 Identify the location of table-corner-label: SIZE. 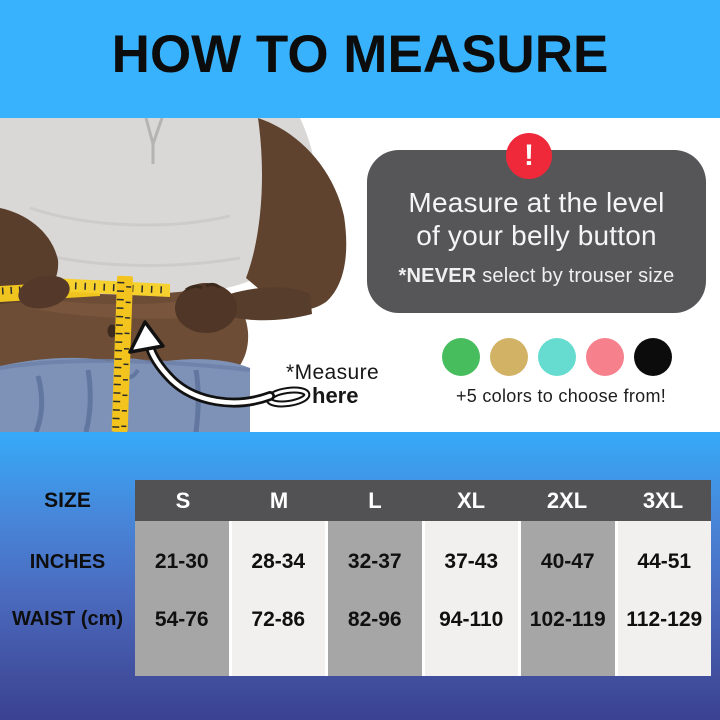
(67, 500).